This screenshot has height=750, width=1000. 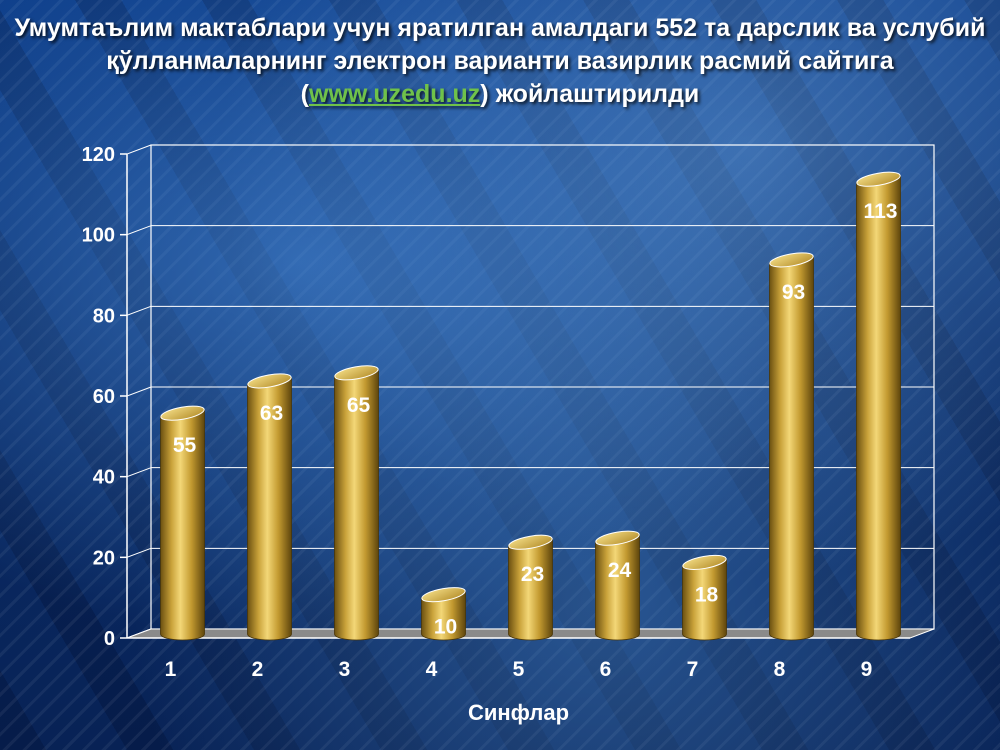 I want to click on bar-value-label: 10, so click(x=445, y=627).